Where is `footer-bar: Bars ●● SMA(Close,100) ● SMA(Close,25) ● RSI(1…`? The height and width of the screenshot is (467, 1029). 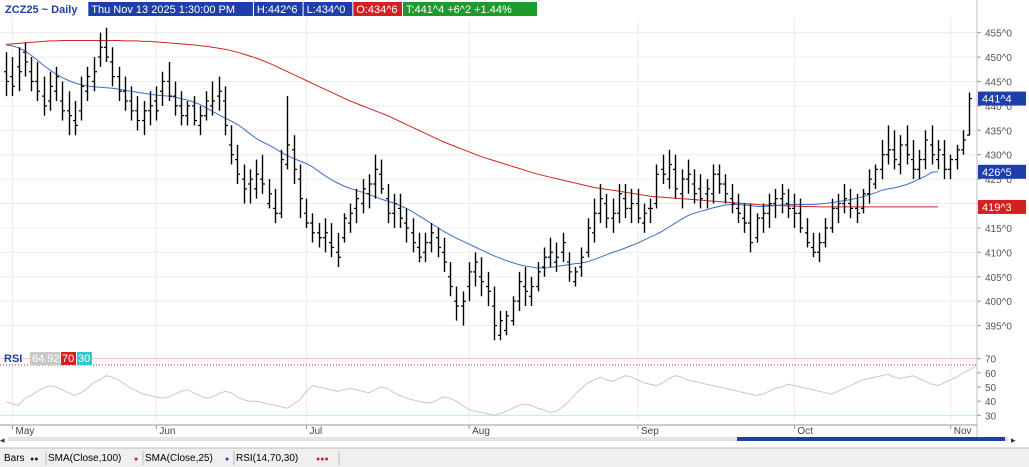
footer-bar: Bars ●● SMA(Close,100) ● SMA(Close,25) ● RSI(1… is located at coordinates (514, 457).